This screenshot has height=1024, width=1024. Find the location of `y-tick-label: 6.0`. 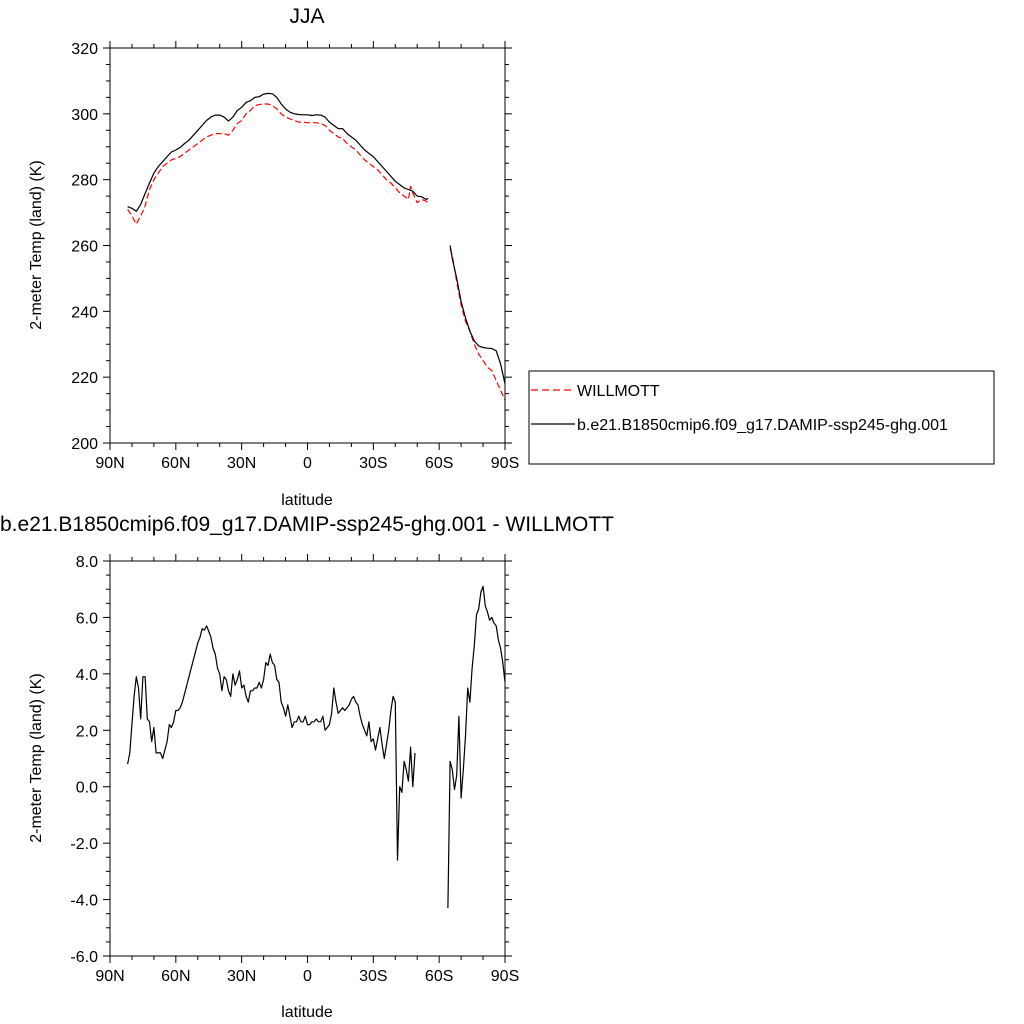

y-tick-label: 6.0 is located at coordinates (87, 618).